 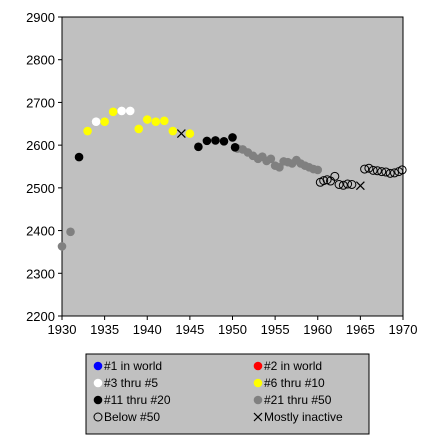 What do you see at coordinates (275, 329) in the screenshot?
I see `x-tick-label: 1955` at bounding box center [275, 329].